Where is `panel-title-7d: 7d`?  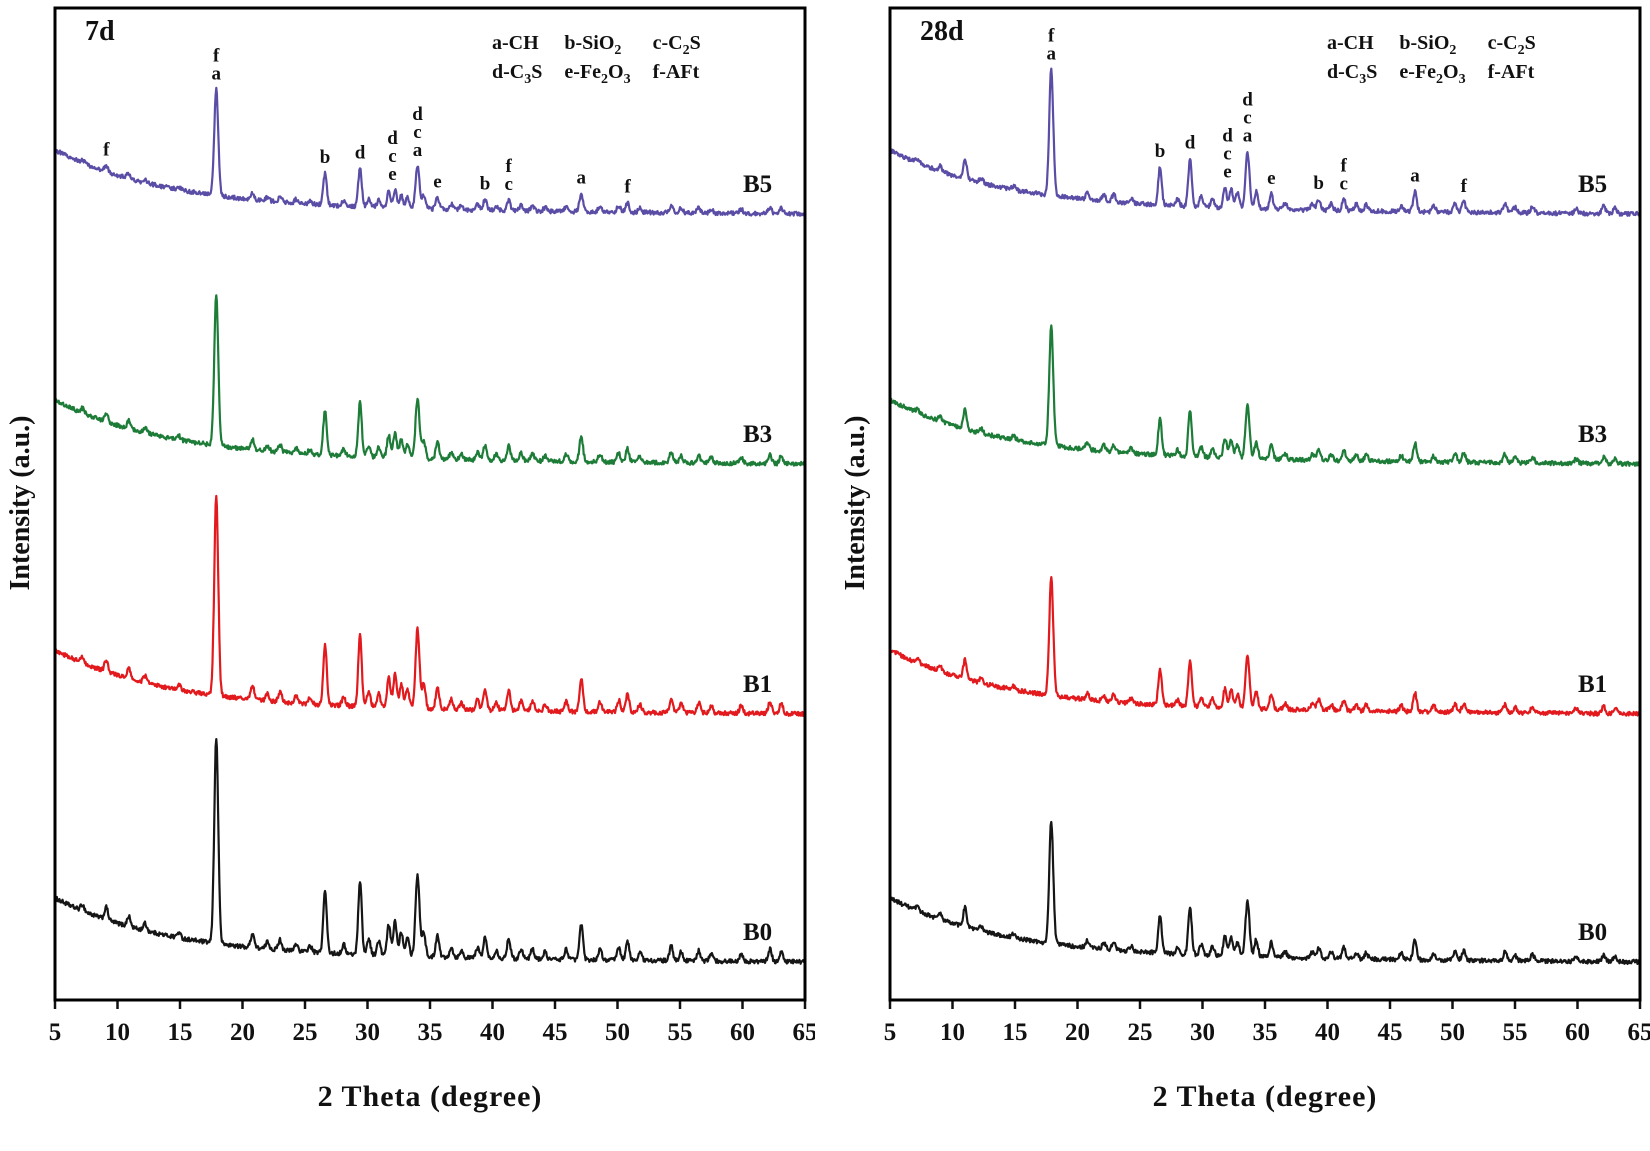 panel-title-7d: 7d is located at coordinates (100, 31).